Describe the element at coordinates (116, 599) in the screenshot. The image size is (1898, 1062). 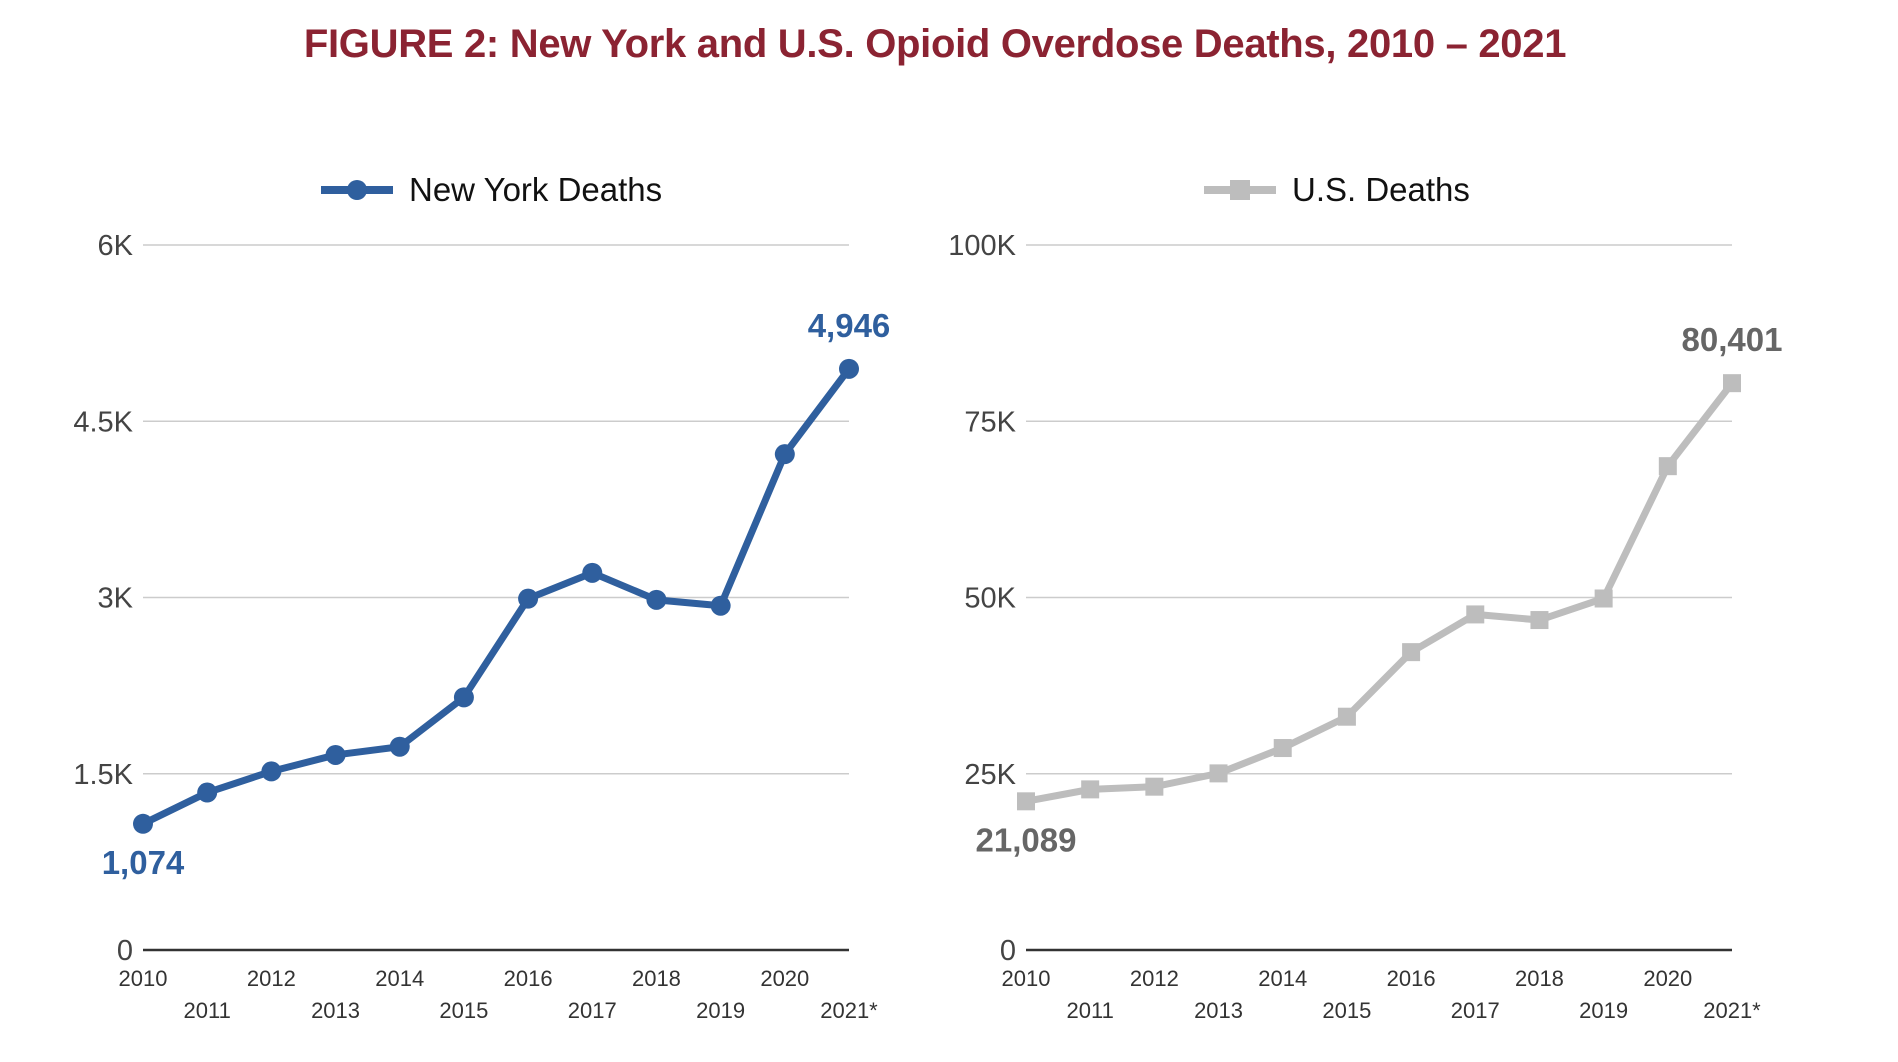
I see `y-tick-label: 3K` at that location.